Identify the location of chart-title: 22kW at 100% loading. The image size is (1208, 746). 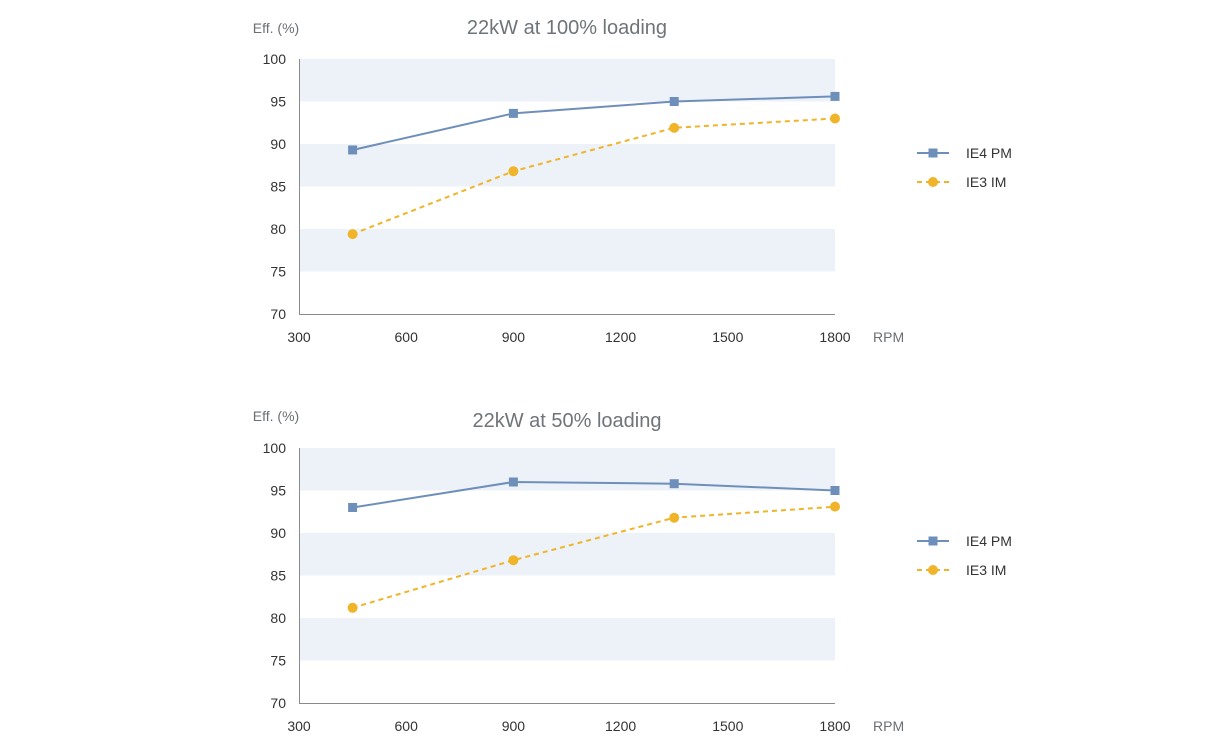
(567, 28).